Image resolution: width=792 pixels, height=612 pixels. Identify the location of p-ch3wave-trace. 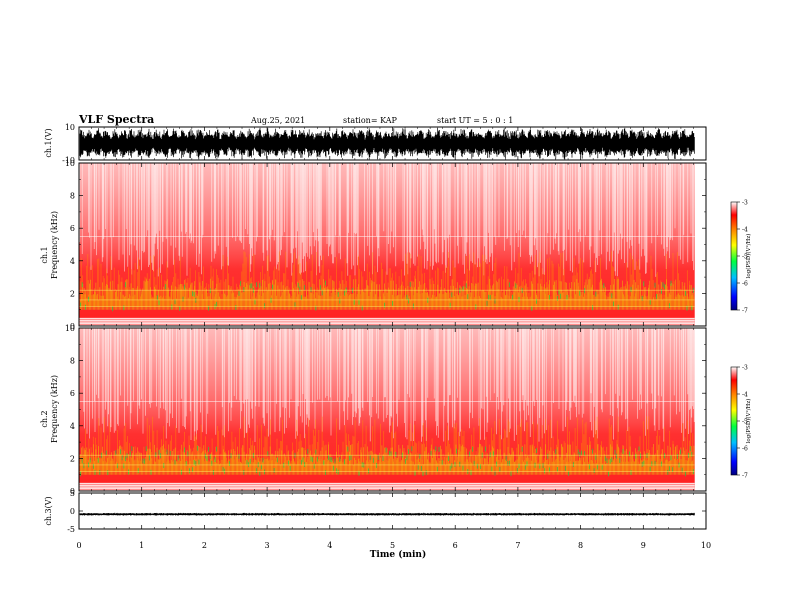
(387, 514).